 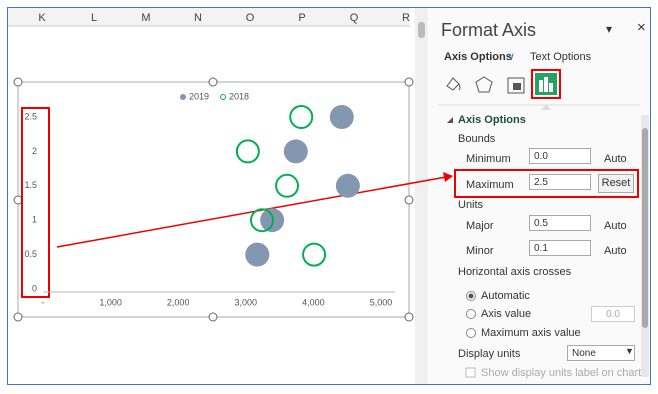 I want to click on radio-label: Maximum axis value, so click(x=531, y=333).